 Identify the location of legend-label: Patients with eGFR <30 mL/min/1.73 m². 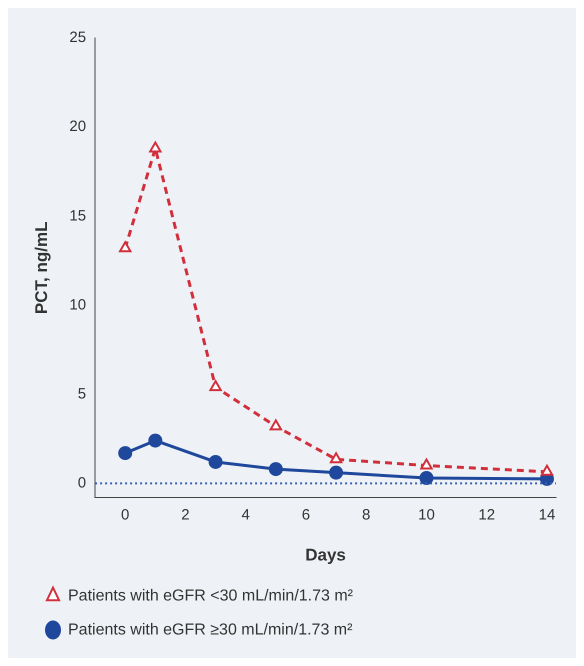
(211, 595).